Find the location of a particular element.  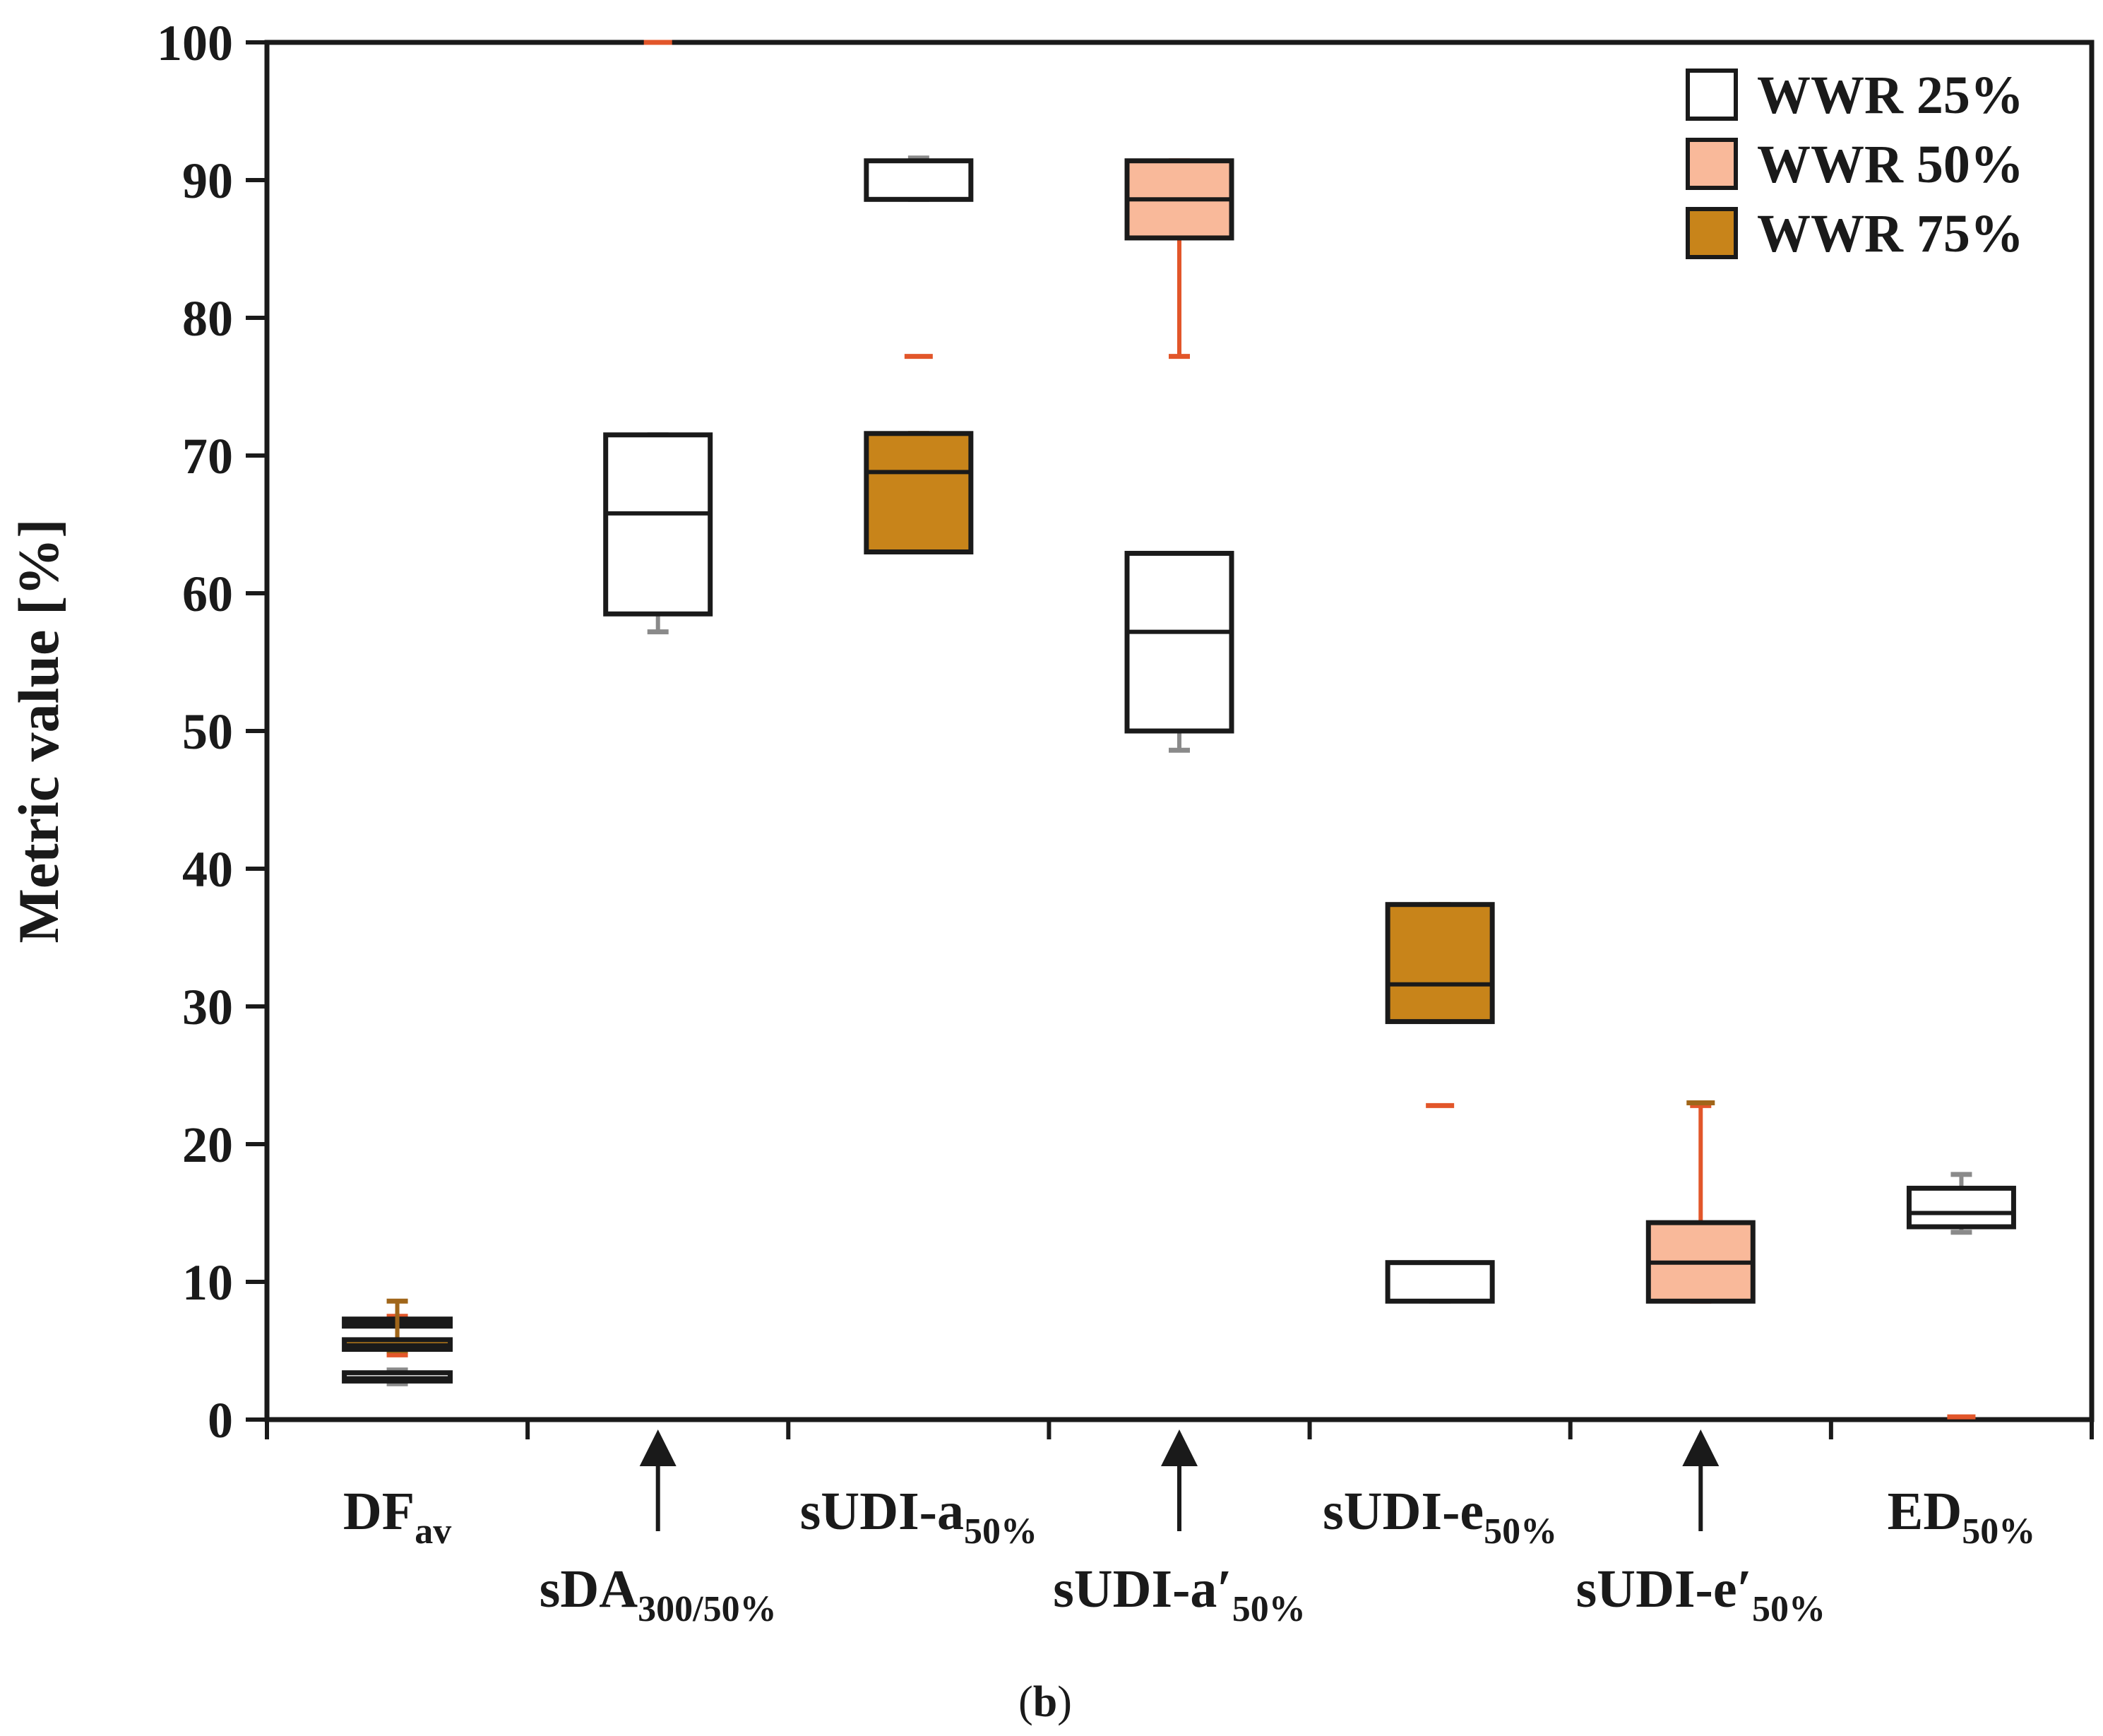

x-category-main: sUDI-e′ is located at coordinates (1664, 1589).